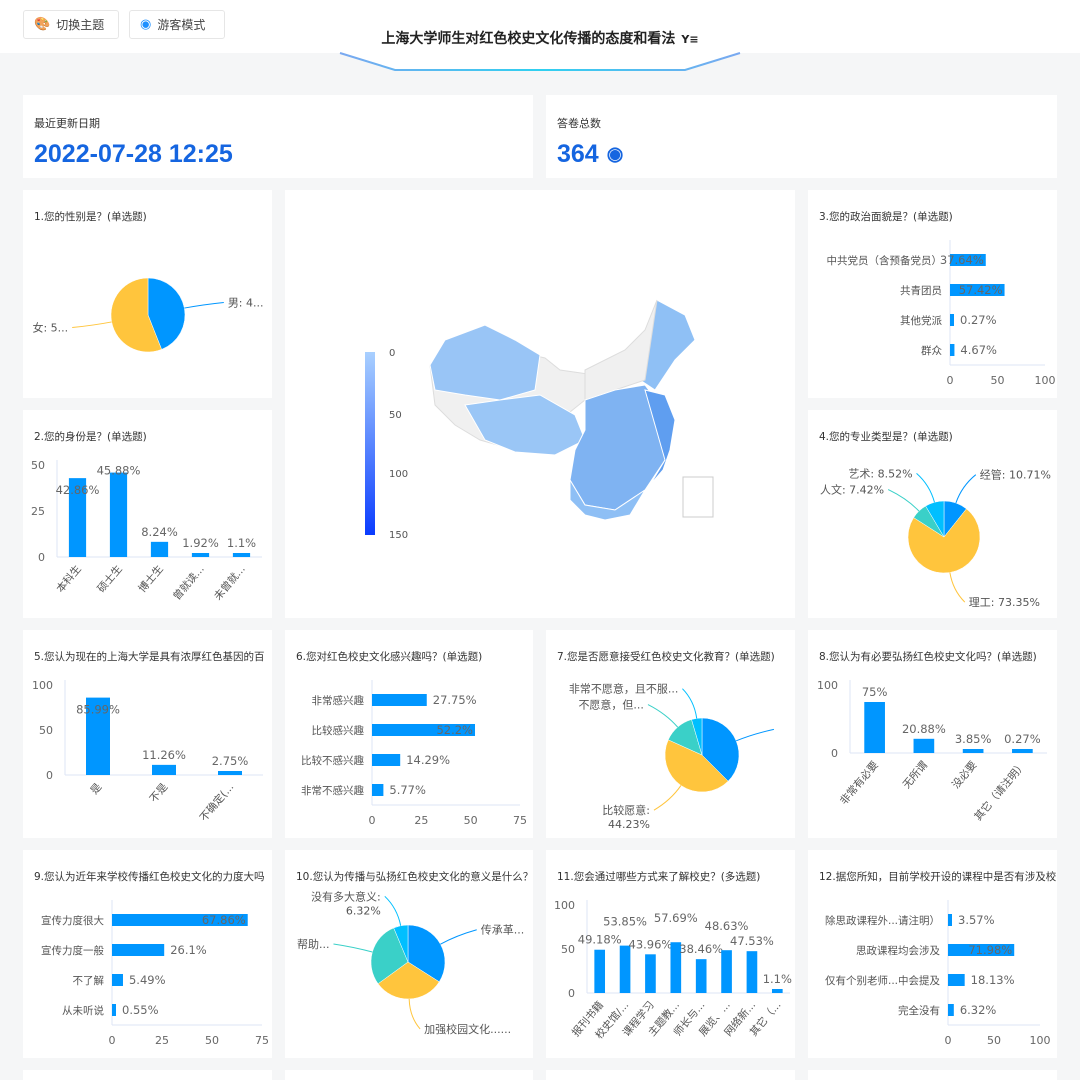 This screenshot has width=1080, height=1080. Describe the element at coordinates (89, 980) in the screenshot. I see `category-label: 不了解` at that location.